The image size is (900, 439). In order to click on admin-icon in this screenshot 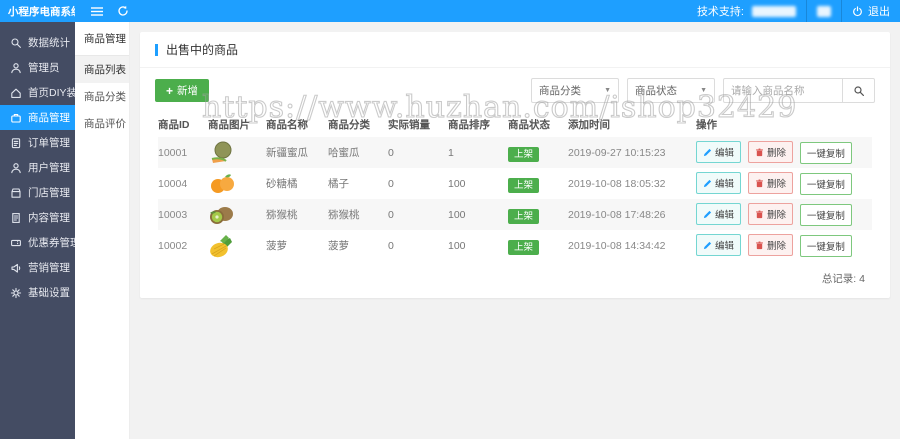, I will do `click(16, 67)`.